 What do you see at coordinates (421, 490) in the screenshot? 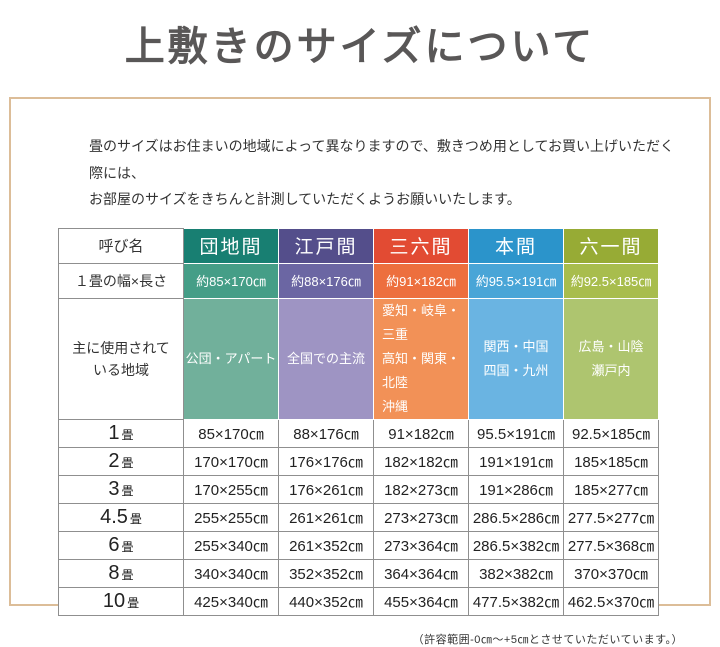
I see `size-value-cell: 182×273㎝` at bounding box center [421, 490].